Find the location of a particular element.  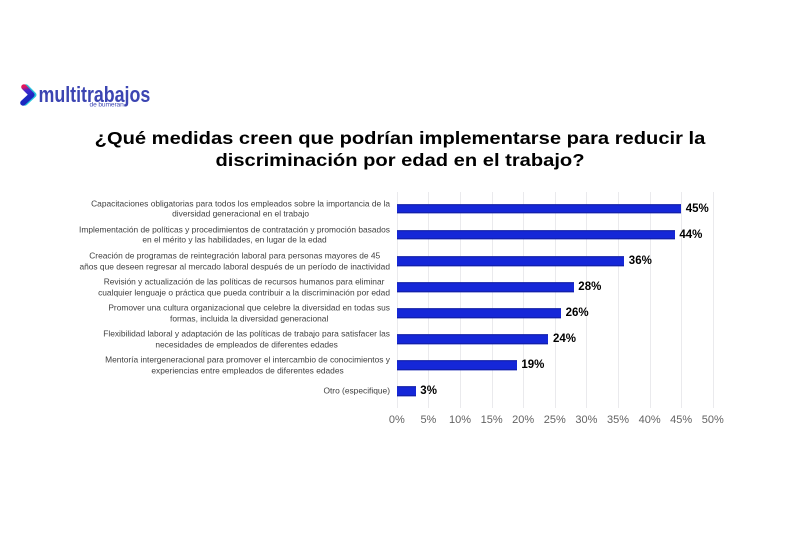

svg-text: de bumeran is located at coordinates (107, 105).